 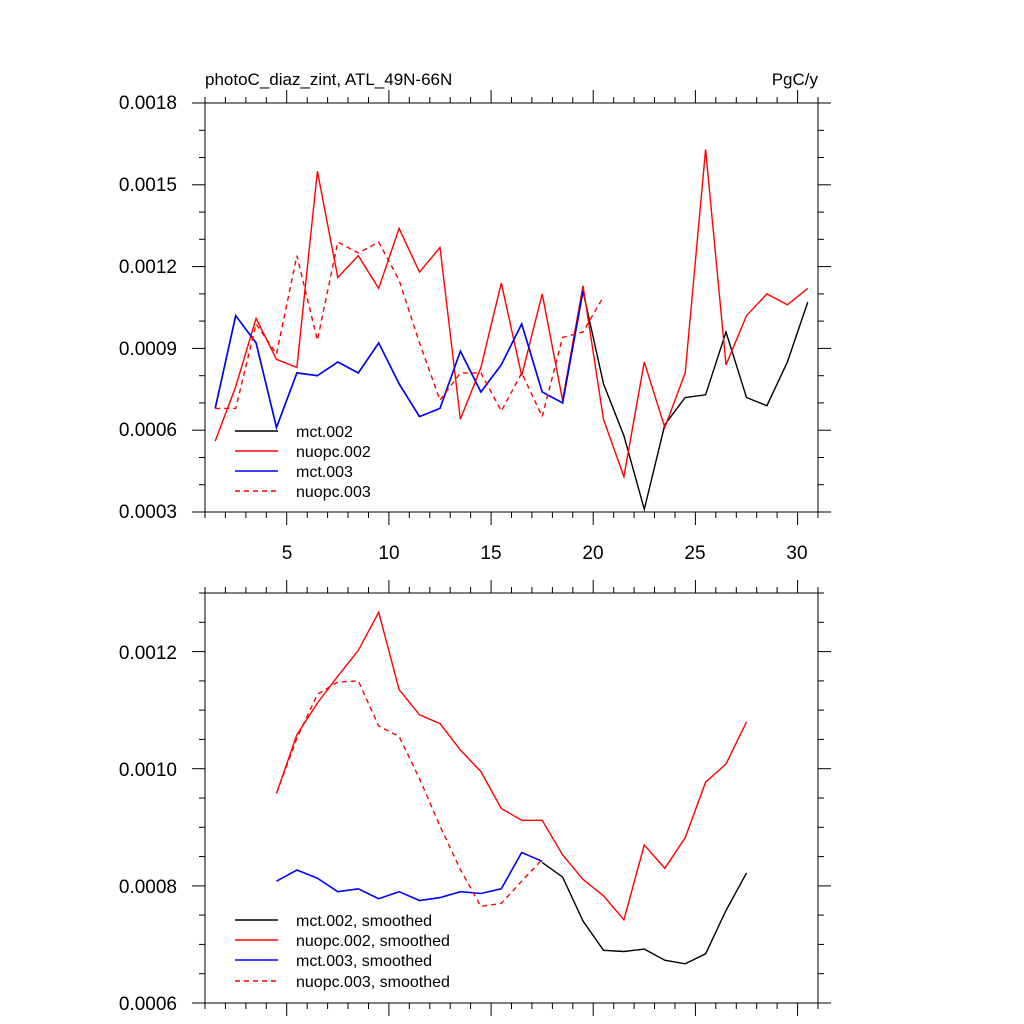 I want to click on top-x-tick-label: 20, so click(x=592, y=553).